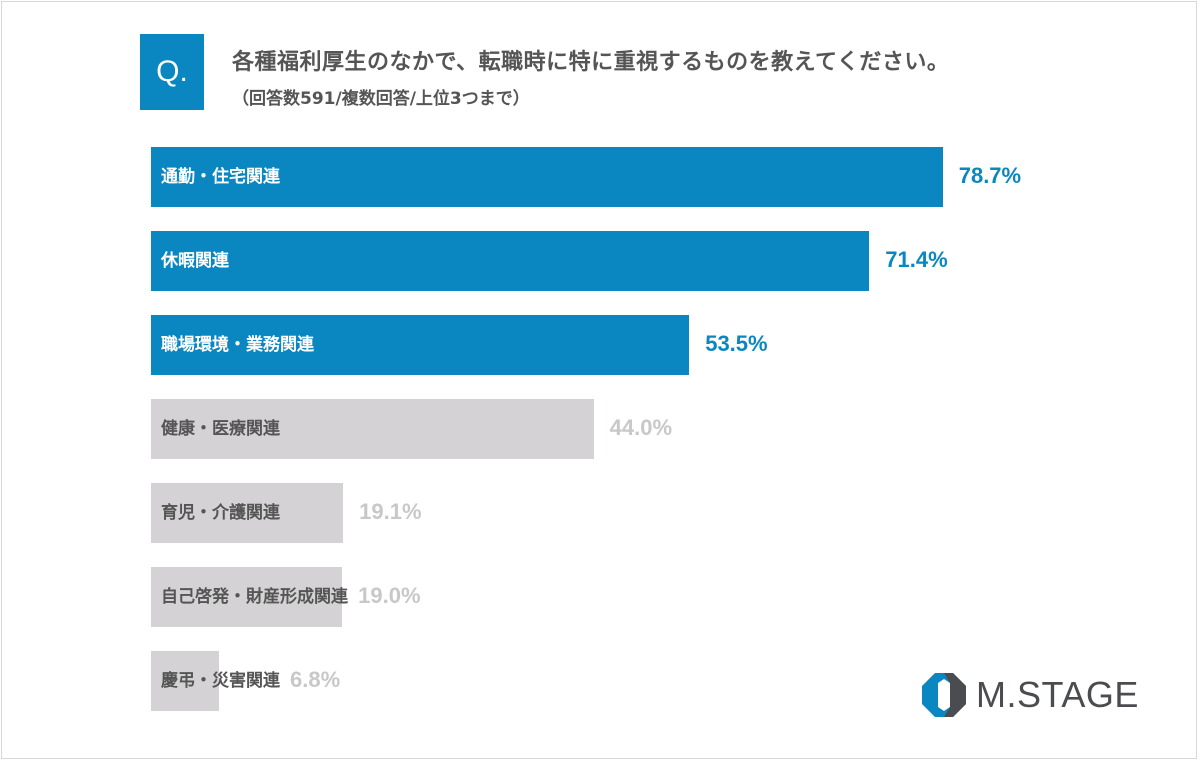 The image size is (1200, 762). Describe the element at coordinates (916, 259) in the screenshot. I see `value-label: 71.4%` at that location.